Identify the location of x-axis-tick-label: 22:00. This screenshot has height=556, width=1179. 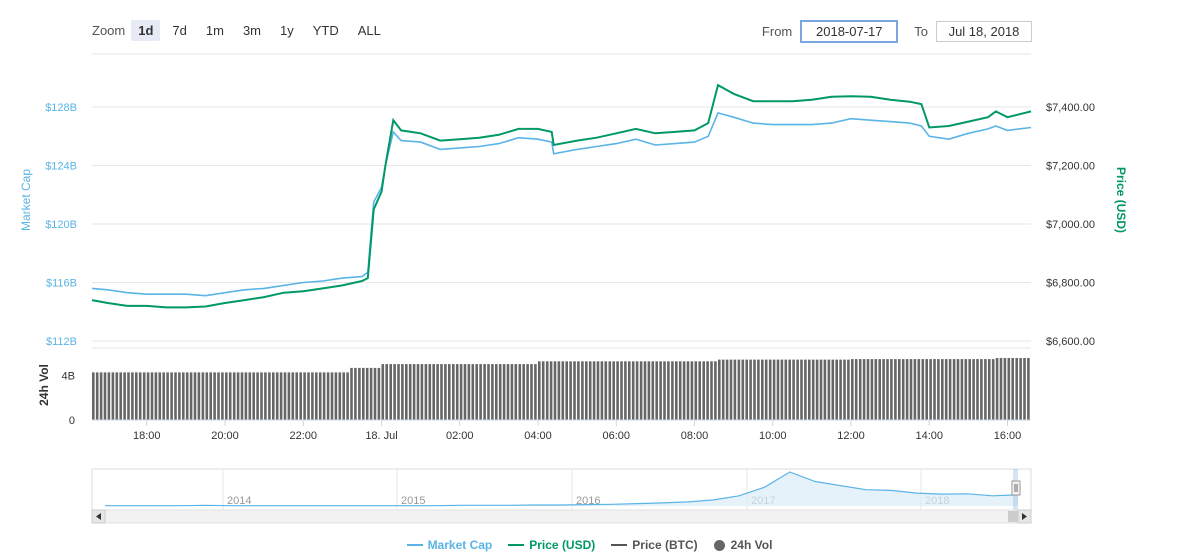
(304, 436).